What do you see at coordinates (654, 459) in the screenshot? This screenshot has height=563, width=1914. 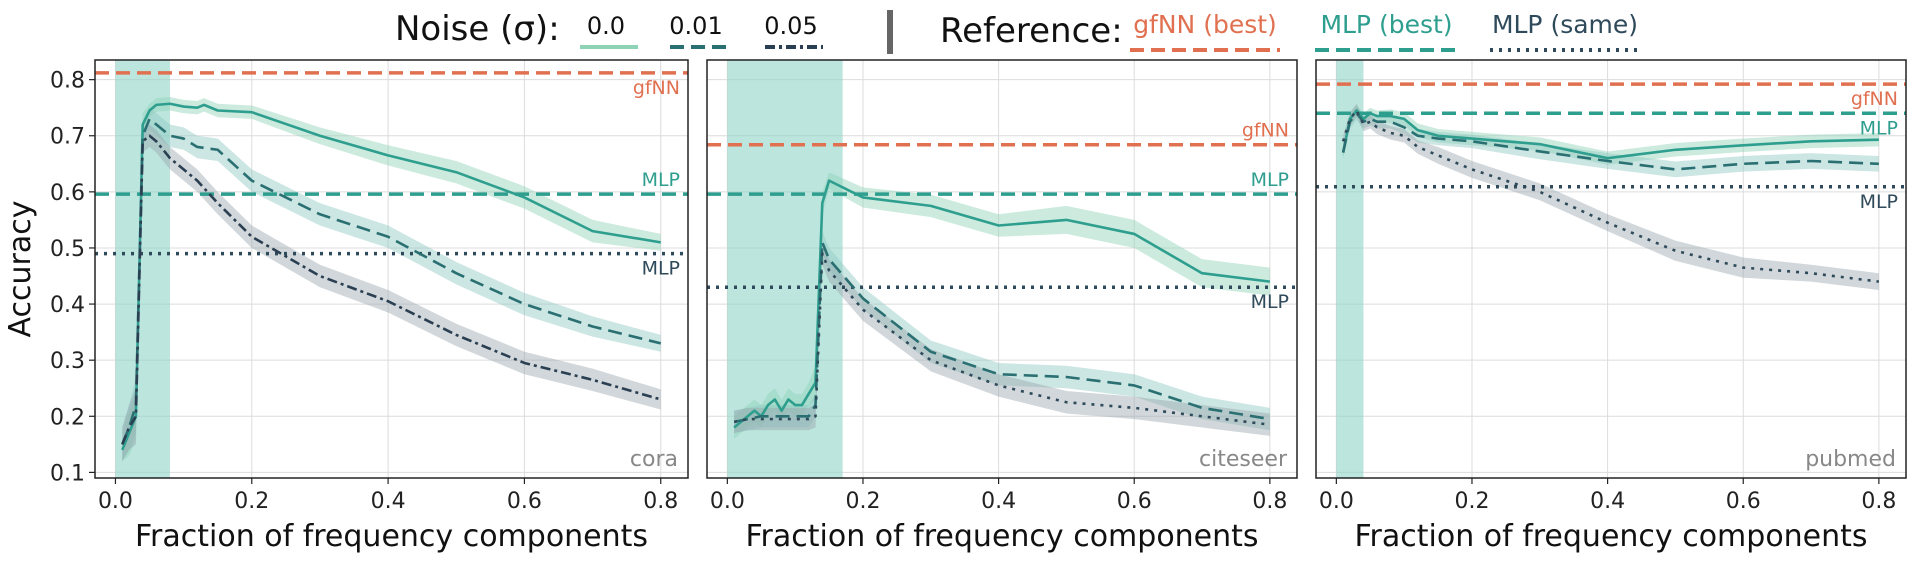 I see `dataset-label: cora` at bounding box center [654, 459].